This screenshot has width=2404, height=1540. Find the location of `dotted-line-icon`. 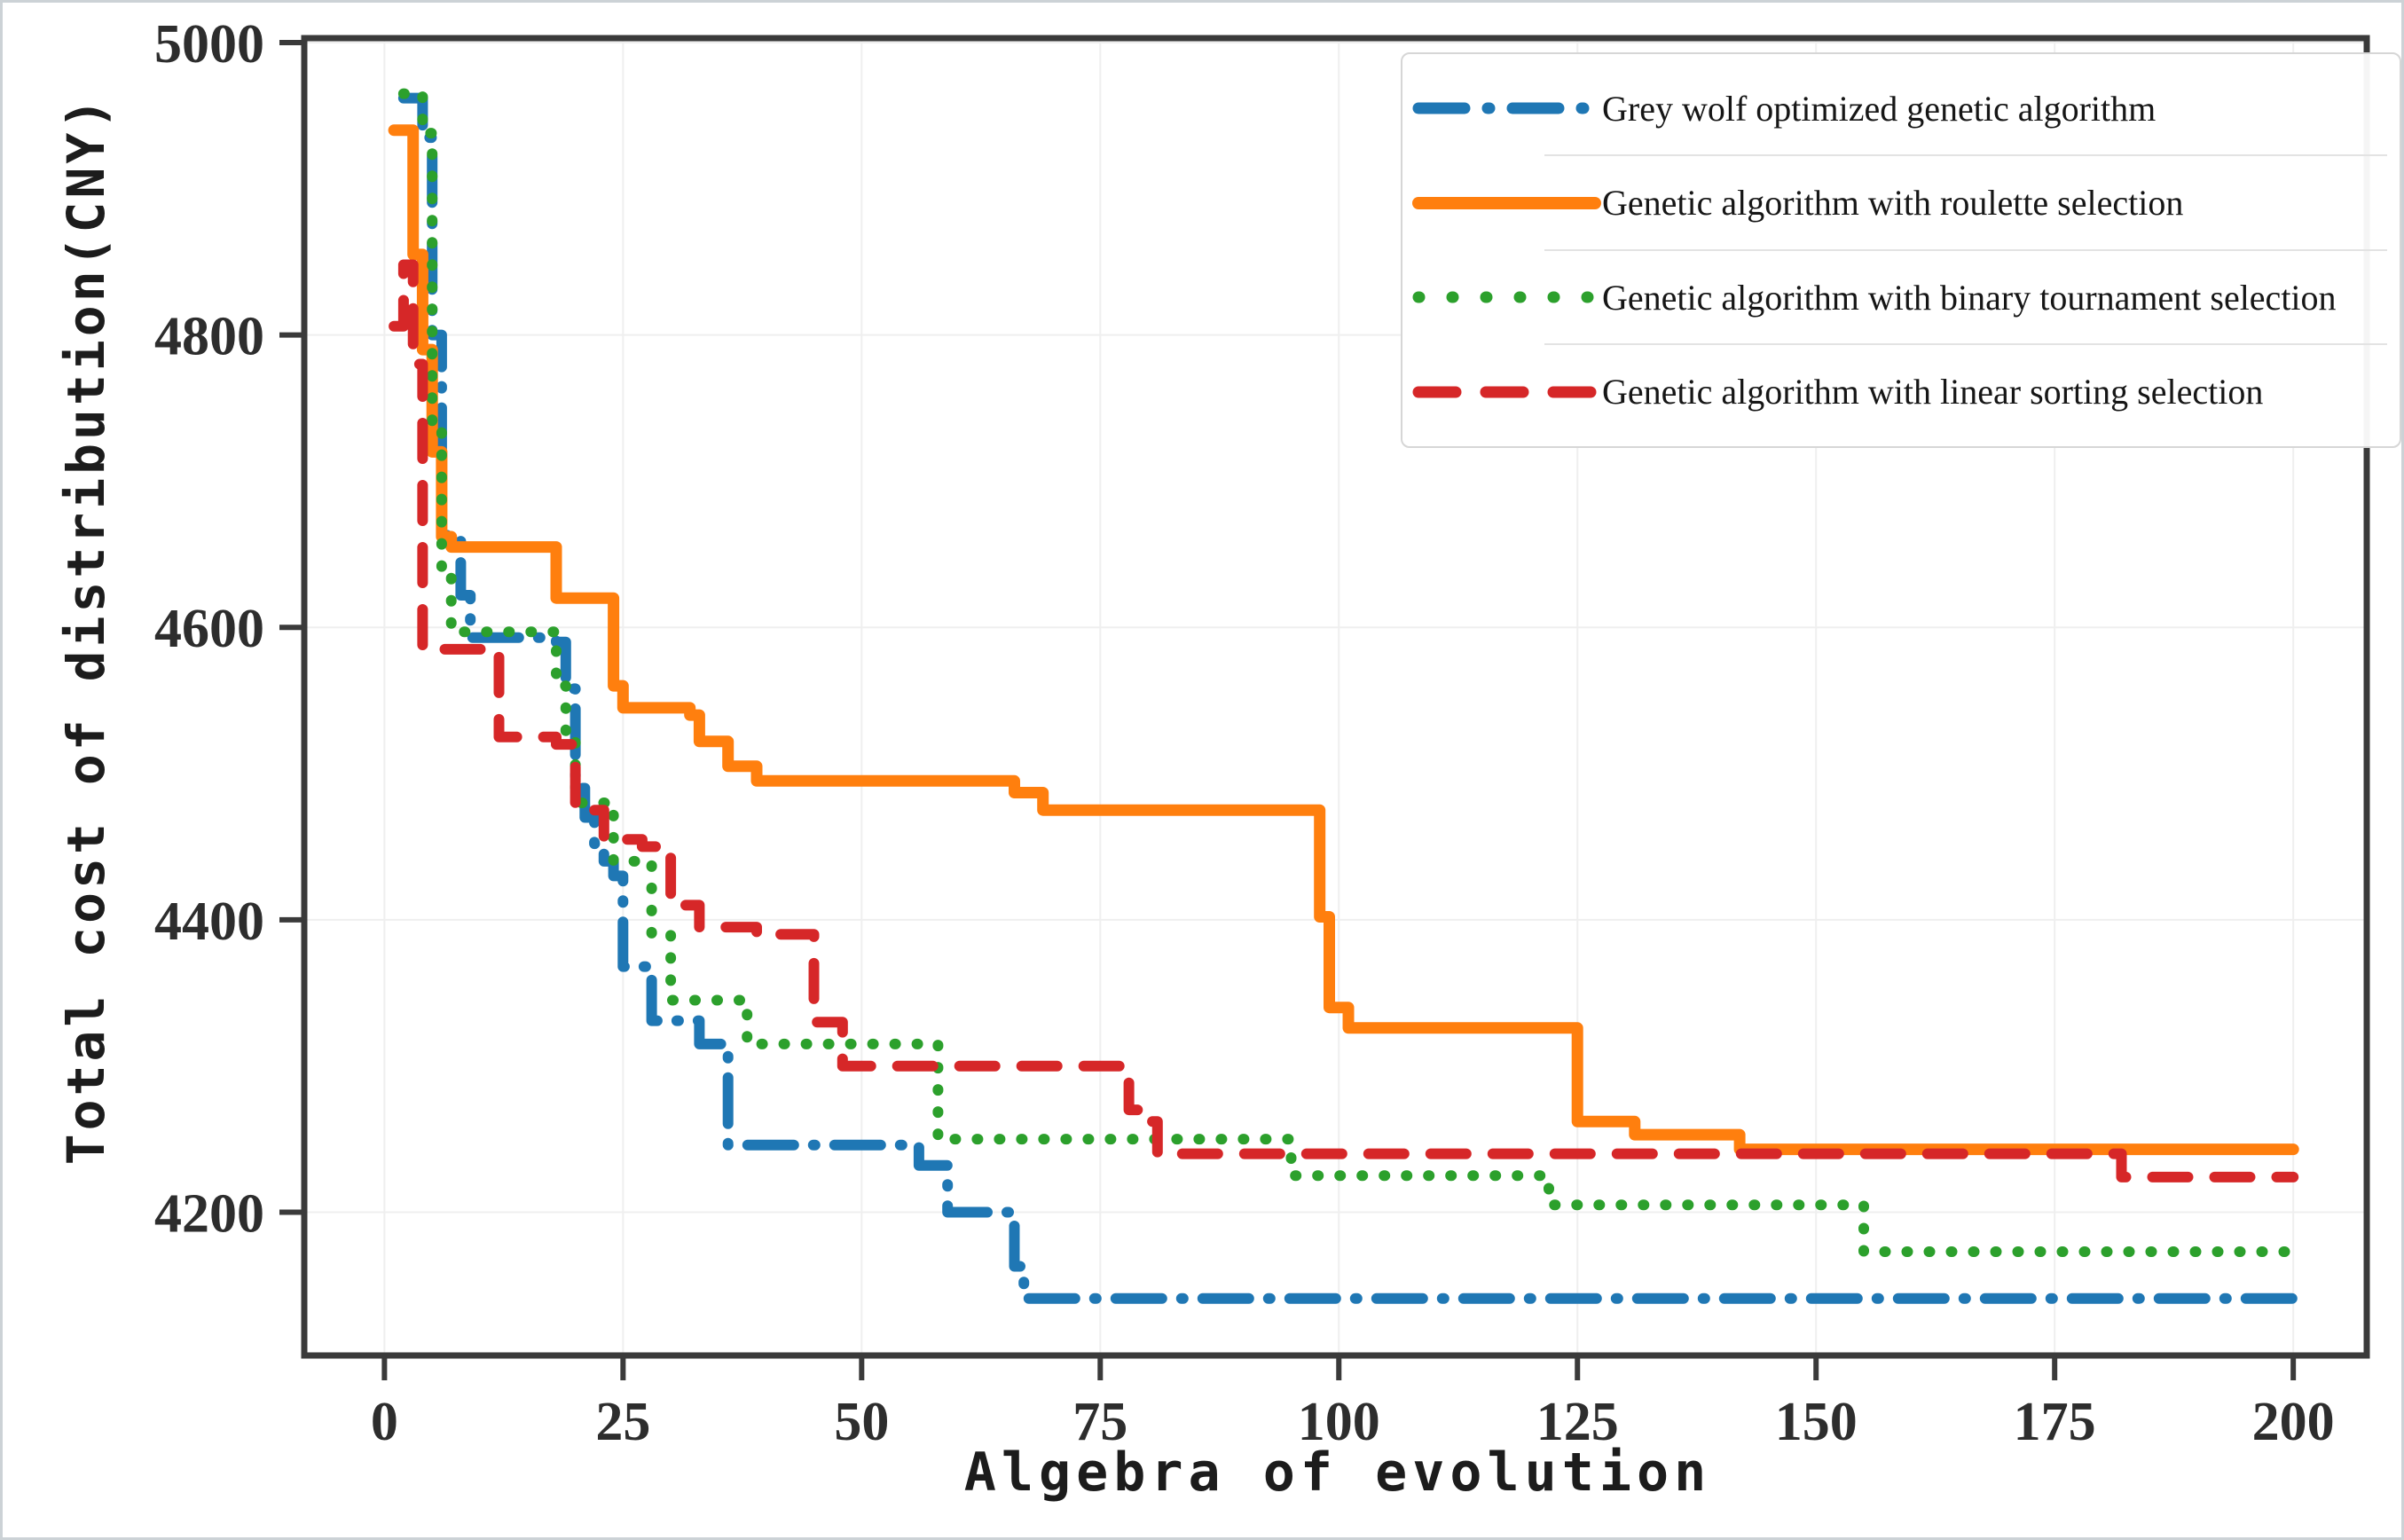

dotted-line-icon is located at coordinates (1506, 297).